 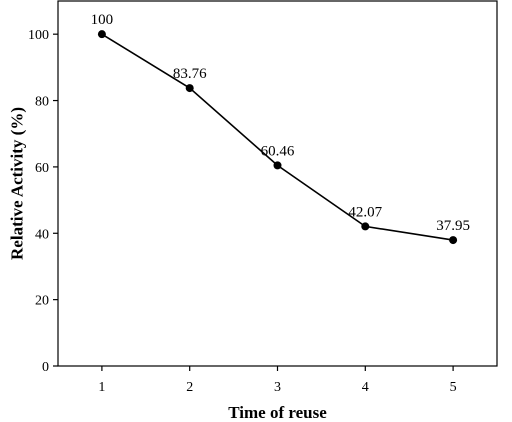 What do you see at coordinates (365, 212) in the screenshot?
I see `data-label: 42.07` at bounding box center [365, 212].